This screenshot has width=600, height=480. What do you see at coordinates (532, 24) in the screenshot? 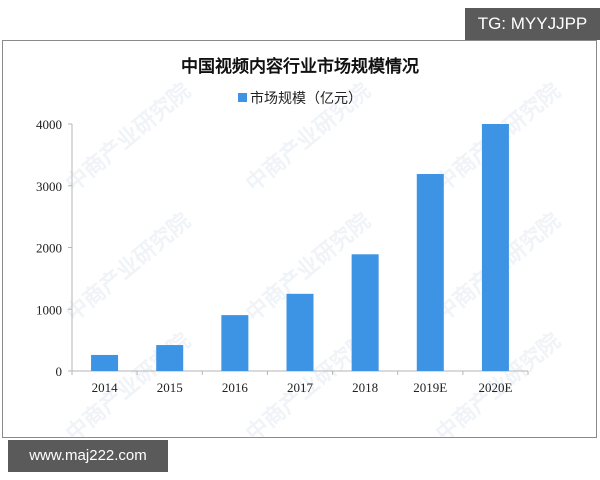
I see `tg-badge: TG: MYYJJPP` at bounding box center [532, 24].